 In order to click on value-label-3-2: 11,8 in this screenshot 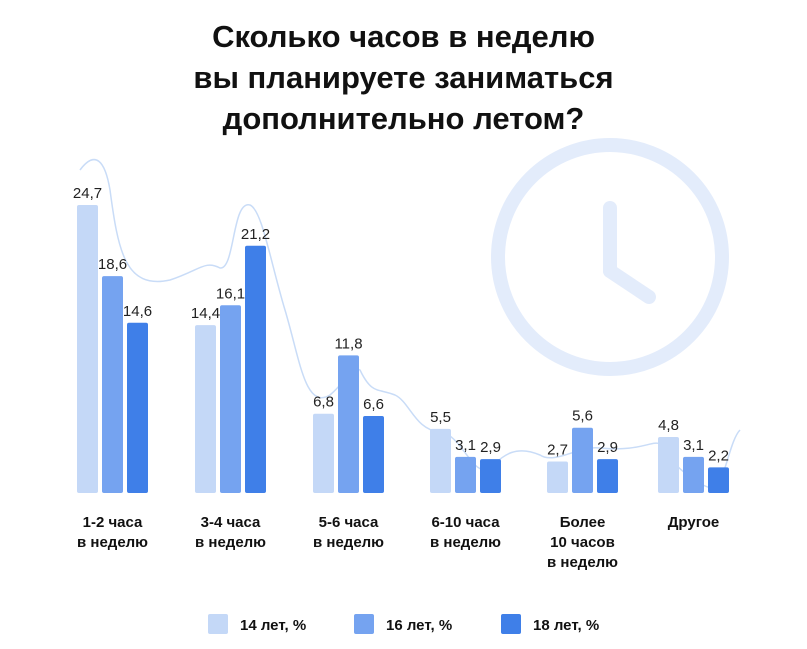, I will do `click(348, 343)`.